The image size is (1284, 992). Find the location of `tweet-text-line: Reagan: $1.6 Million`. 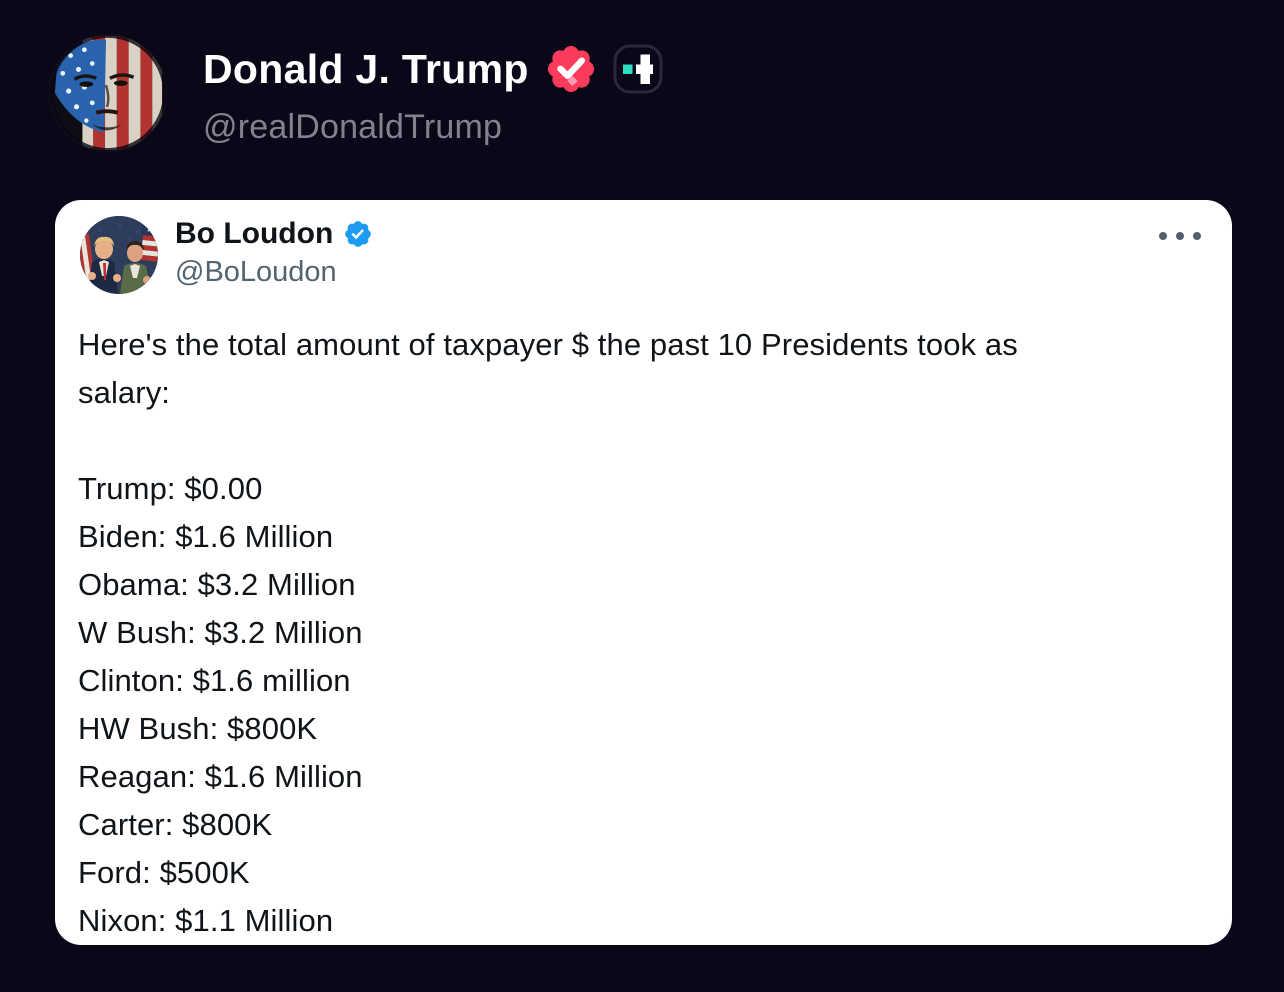

tweet-text-line: Reagan: $1.6 Million is located at coordinates (220, 776).